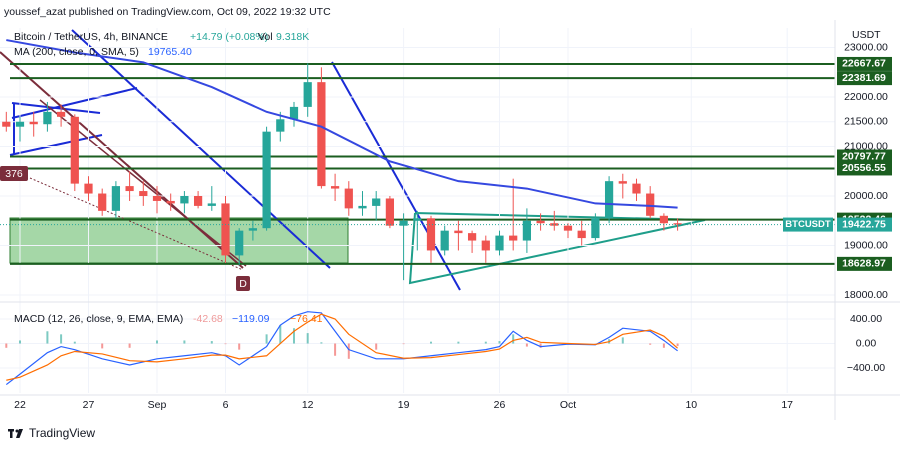 Image resolution: width=900 pixels, height=449 pixels. I want to click on symbol-tag, so click(808, 224).